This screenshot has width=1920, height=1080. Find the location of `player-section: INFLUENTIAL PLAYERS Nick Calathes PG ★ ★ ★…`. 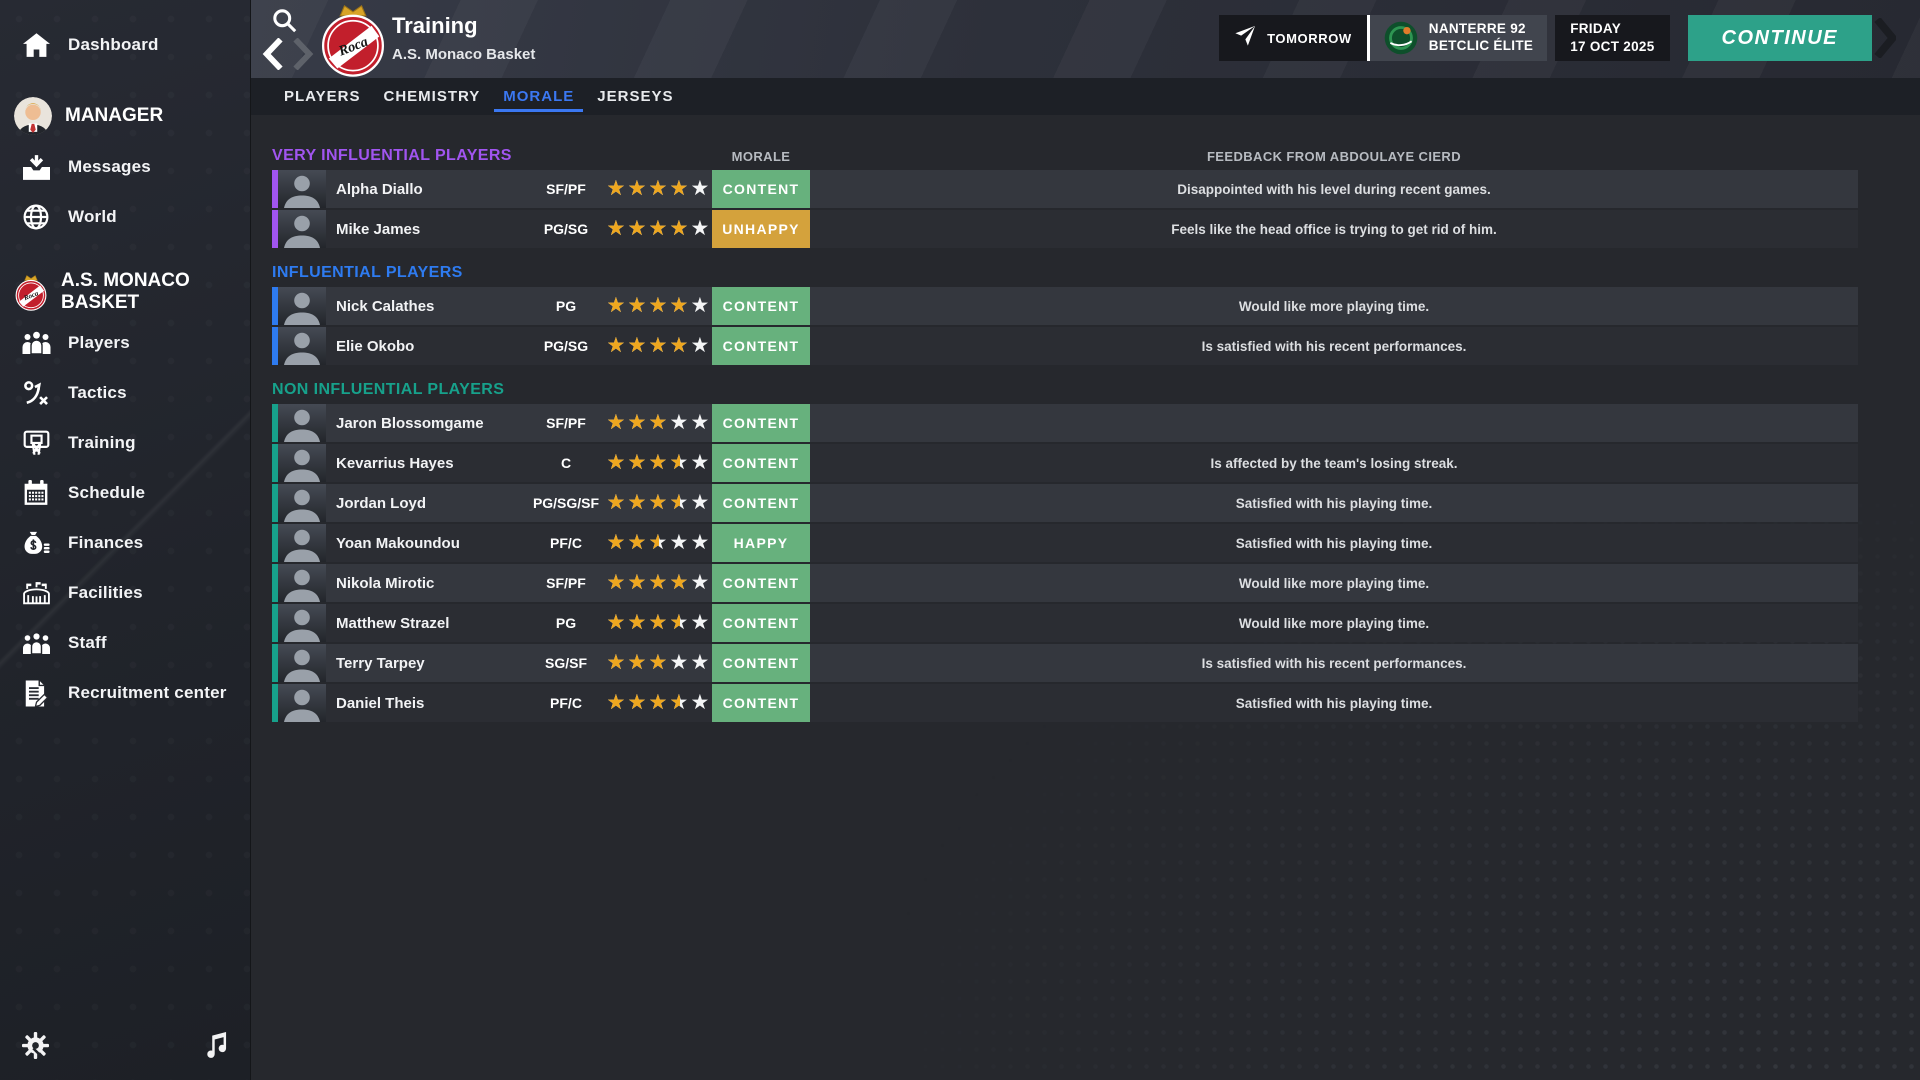

player-section: INFLUENTIAL PLAYERS Nick Calathes PG ★ ★ ★… is located at coordinates (1065, 314).